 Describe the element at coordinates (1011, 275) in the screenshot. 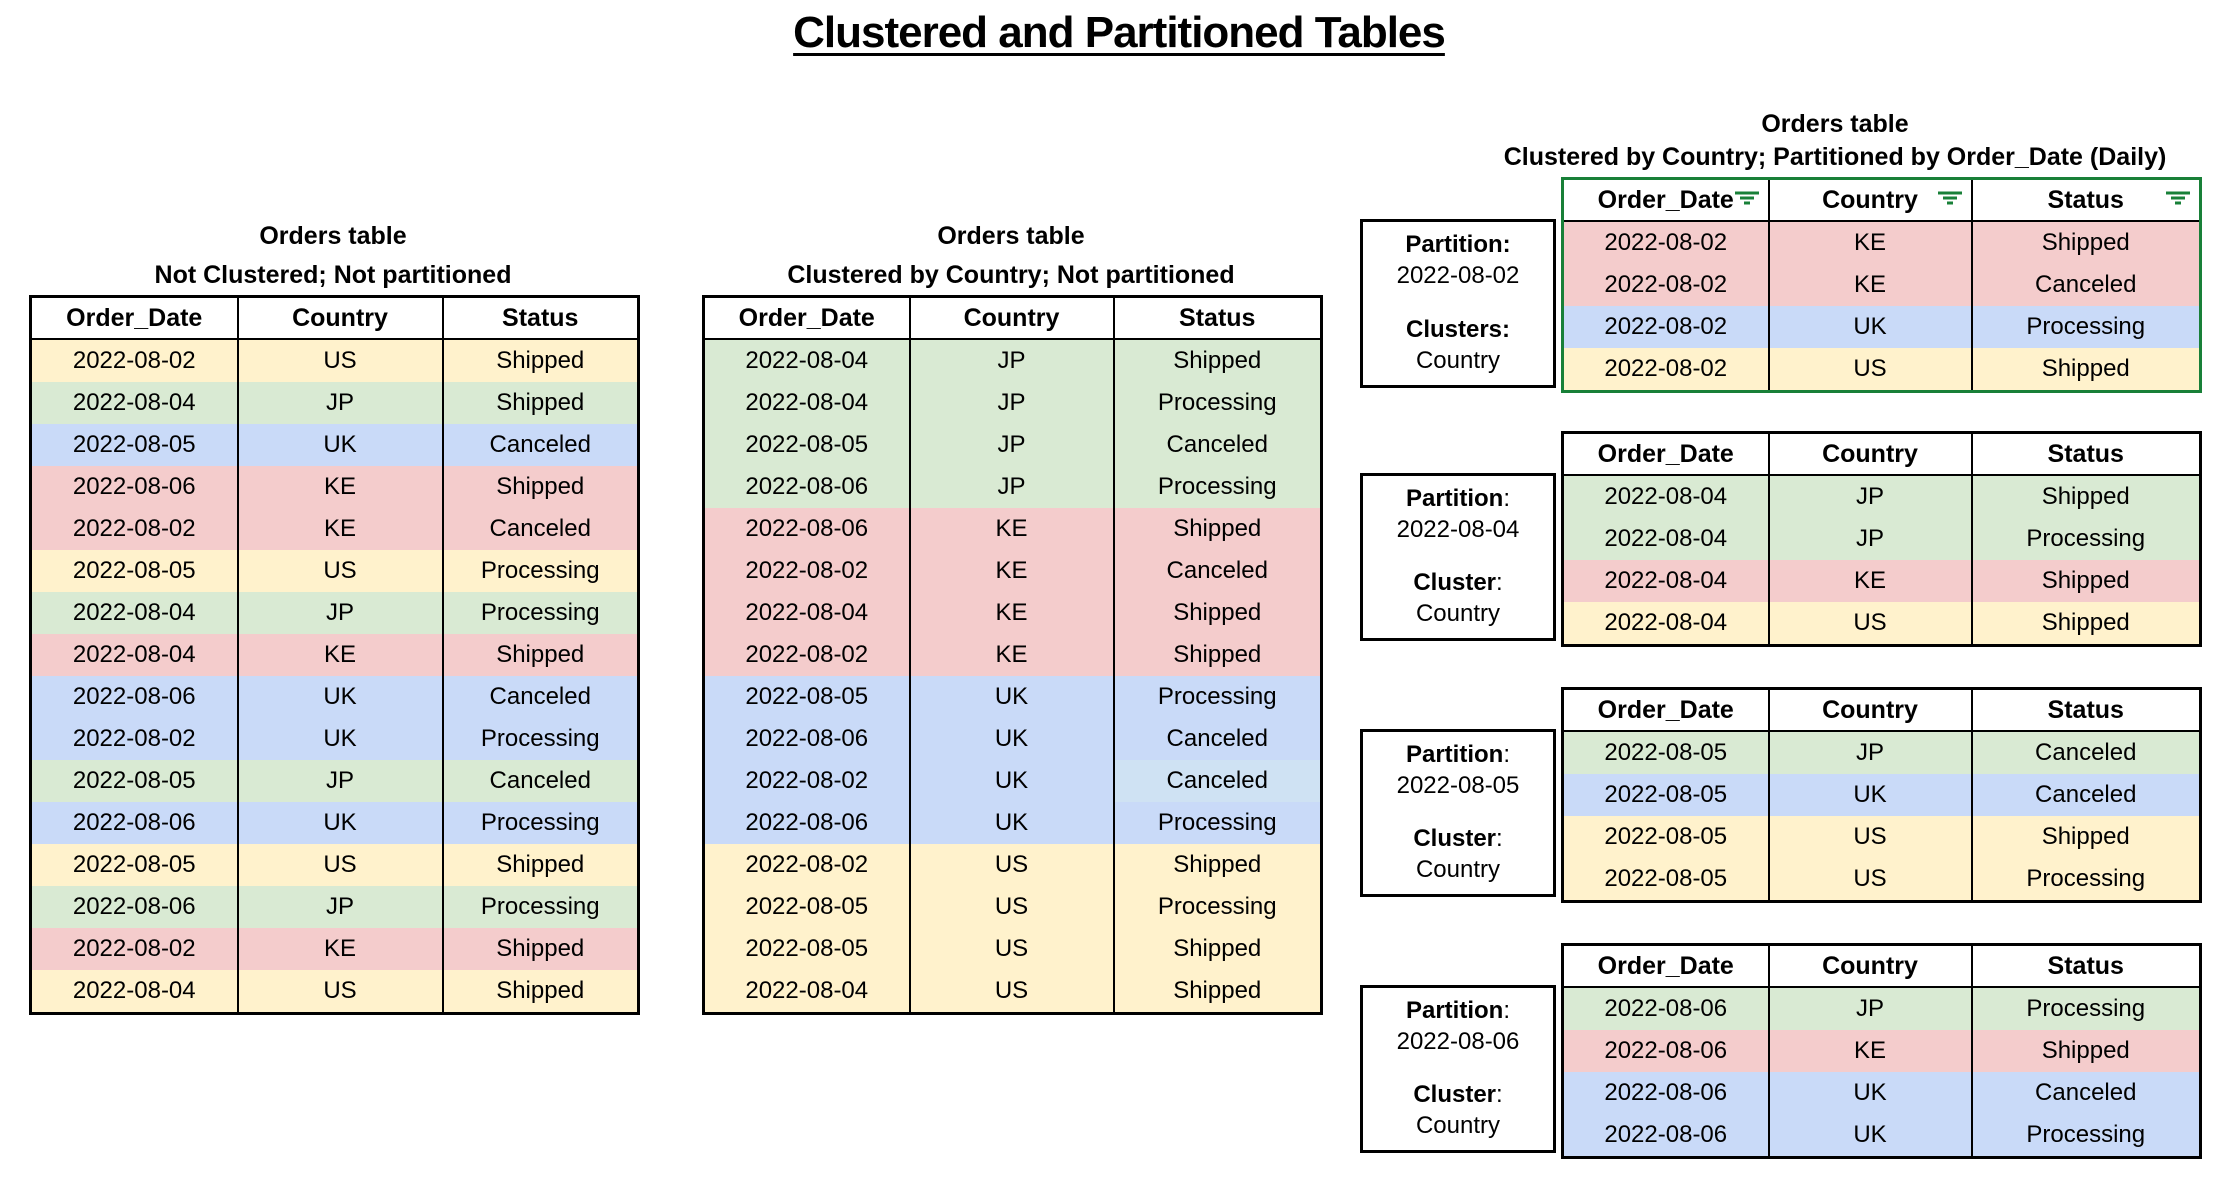

I see `middle-table-subtitle: Clustered by Country; Not partitioned` at that location.